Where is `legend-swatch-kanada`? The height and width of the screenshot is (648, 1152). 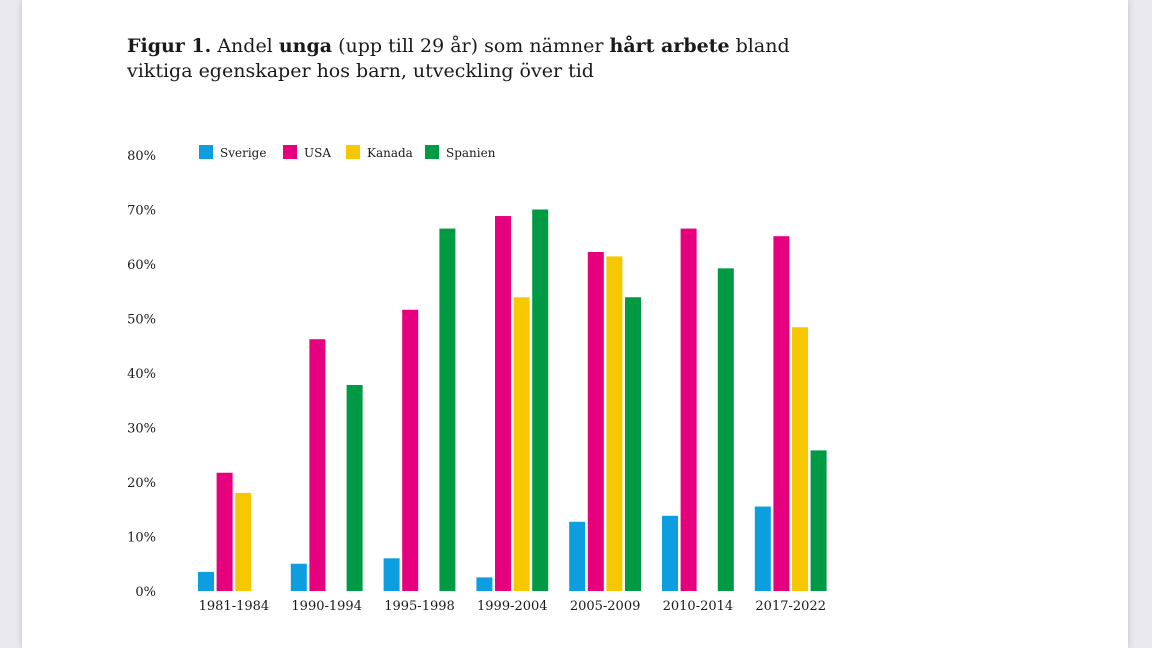
legend-swatch-kanada is located at coordinates (353, 152).